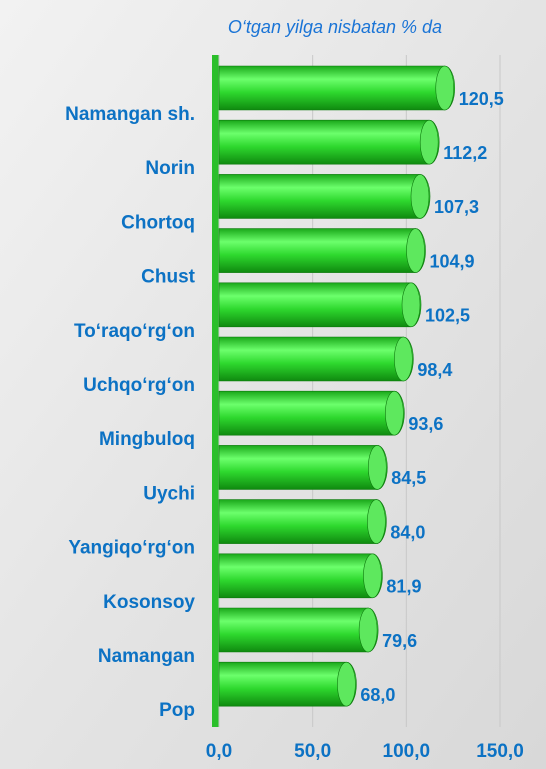 The image size is (546, 769). I want to click on y-tick-label: Namangan sh., so click(130, 114).